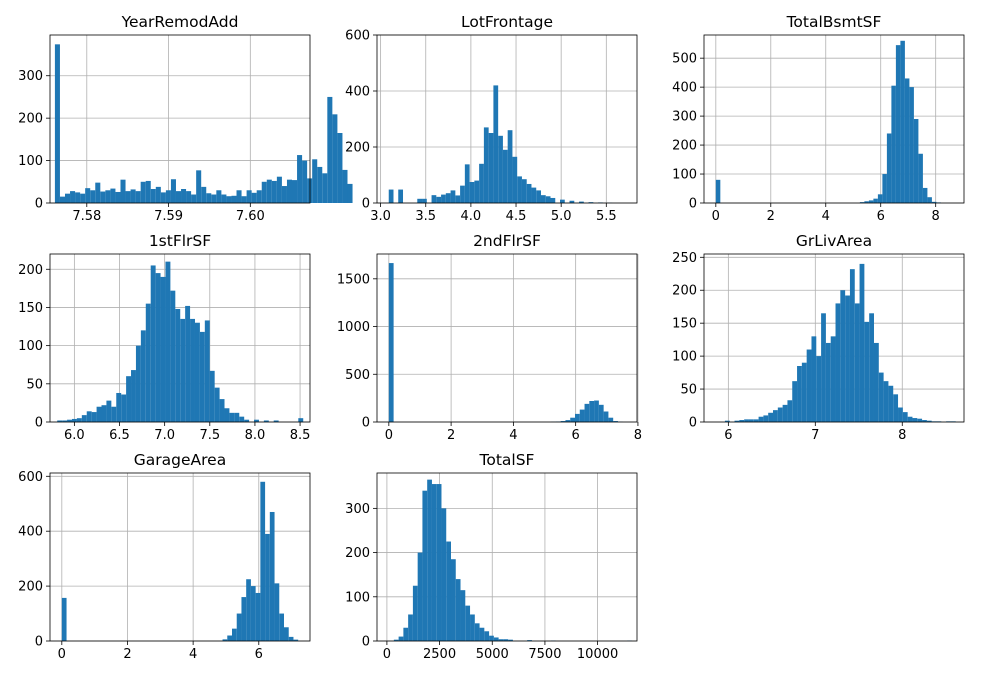  Describe the element at coordinates (561, 216) in the screenshot. I see `x-tick-label: 5.0` at that location.